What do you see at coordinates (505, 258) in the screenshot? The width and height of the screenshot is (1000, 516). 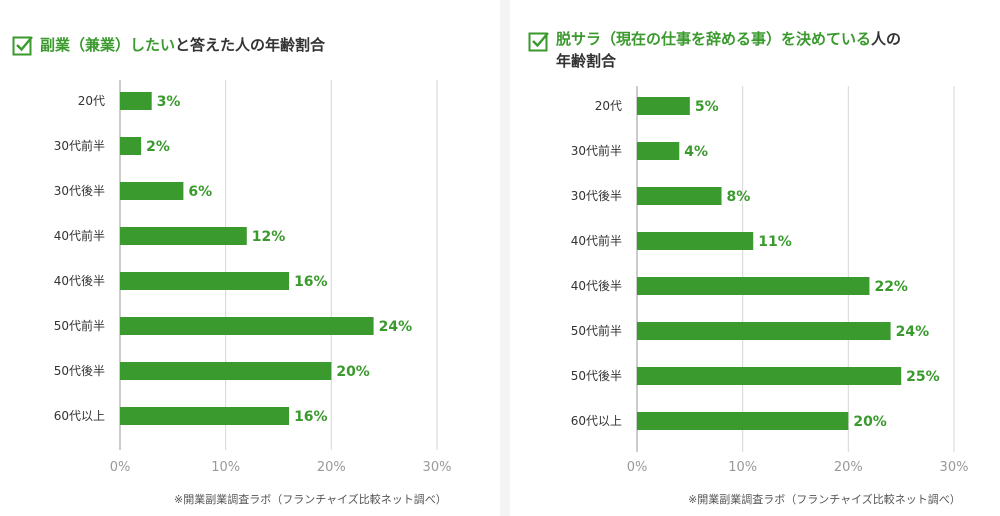 I see `panel-divider` at bounding box center [505, 258].